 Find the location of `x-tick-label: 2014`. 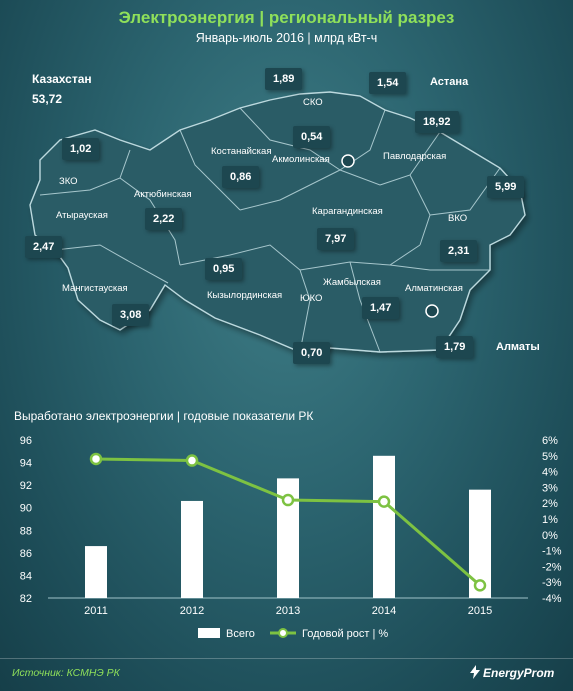

x-tick-label: 2014 is located at coordinates (384, 611).